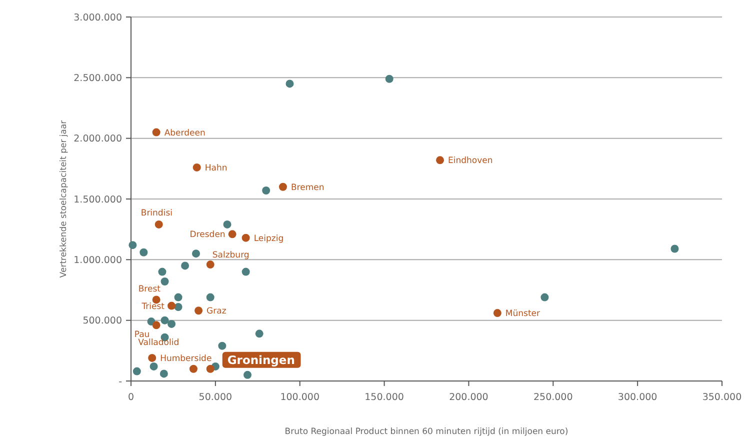 The height and width of the screenshot is (442, 749). What do you see at coordinates (98, 260) in the screenshot?
I see `y-tick-label: 1.000.000` at bounding box center [98, 260].